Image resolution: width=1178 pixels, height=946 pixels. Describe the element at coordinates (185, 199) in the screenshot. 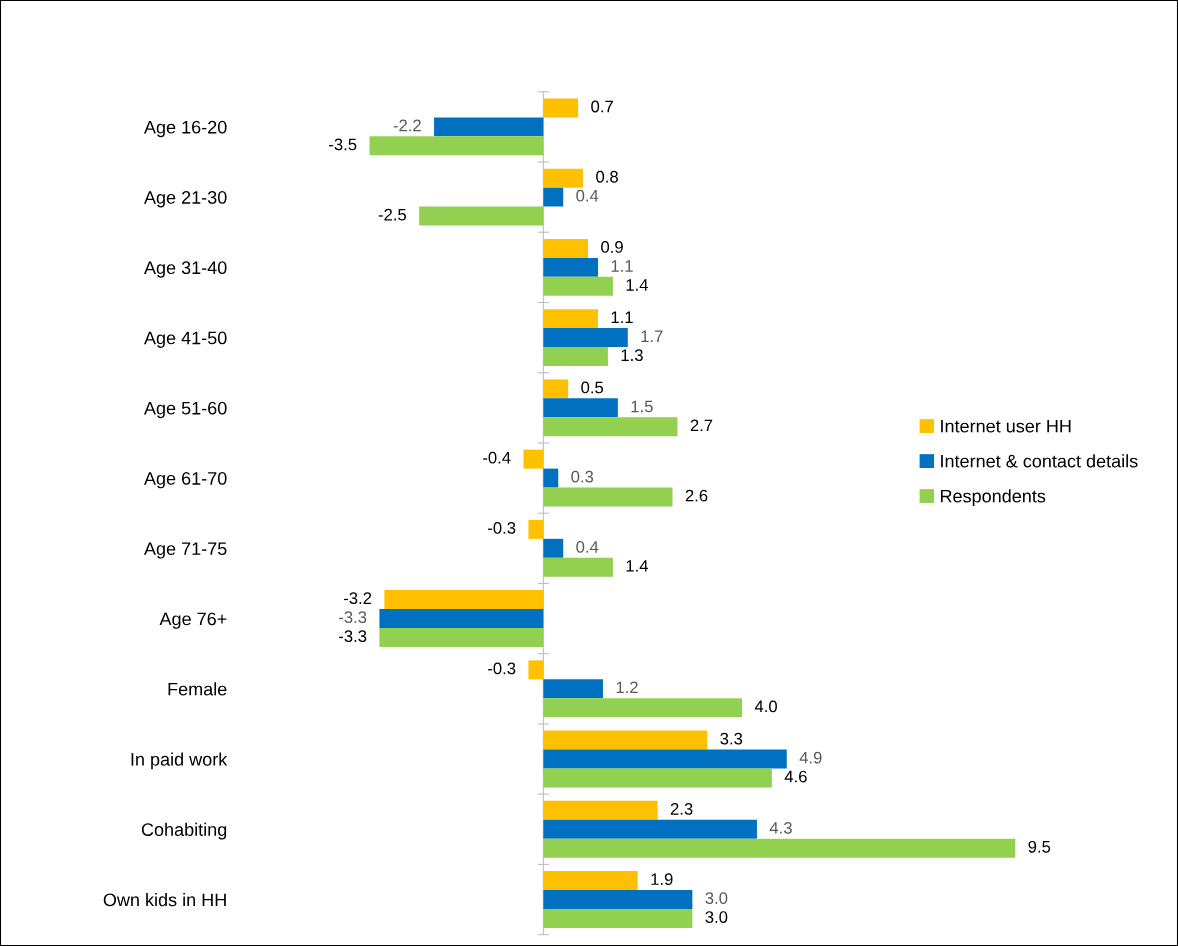

I see `y-tick-label: Age 21-30` at that location.